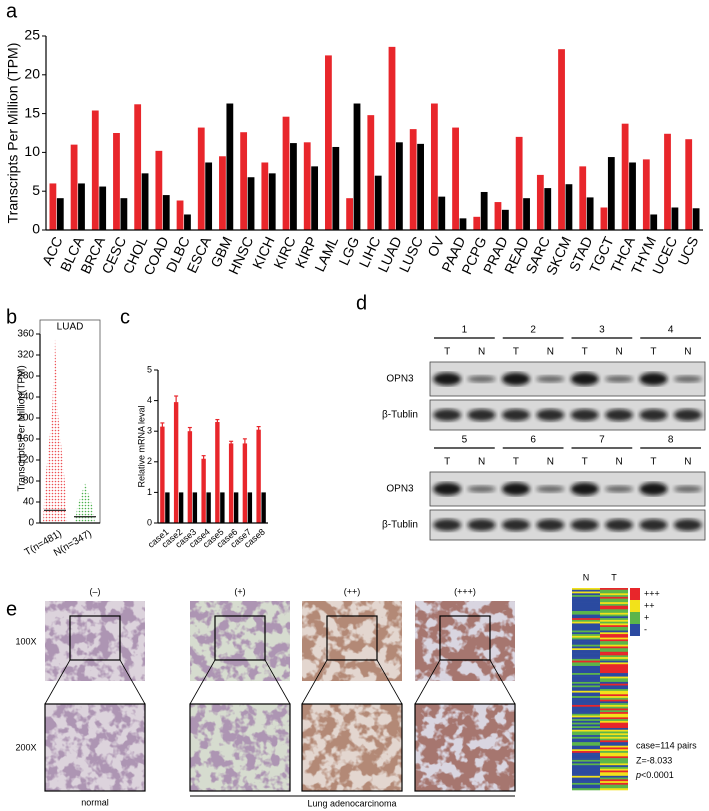  Describe the element at coordinates (352, 591) in the screenshot. I see `grade-label: (++)` at that location.